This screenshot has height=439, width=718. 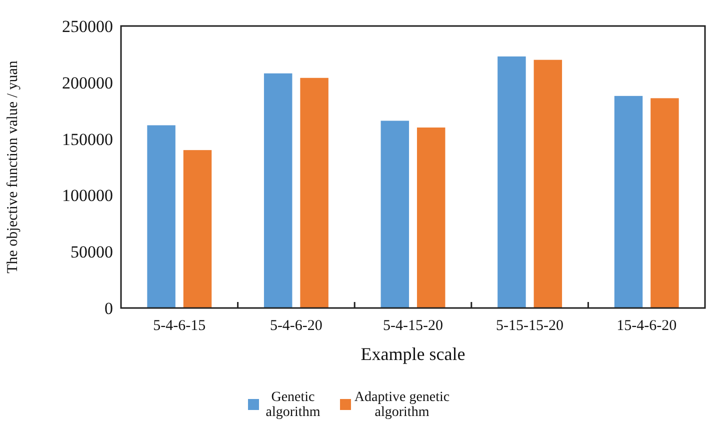 What do you see at coordinates (413, 326) in the screenshot?
I see `x-tick-label: 5-4-15-20` at bounding box center [413, 326].